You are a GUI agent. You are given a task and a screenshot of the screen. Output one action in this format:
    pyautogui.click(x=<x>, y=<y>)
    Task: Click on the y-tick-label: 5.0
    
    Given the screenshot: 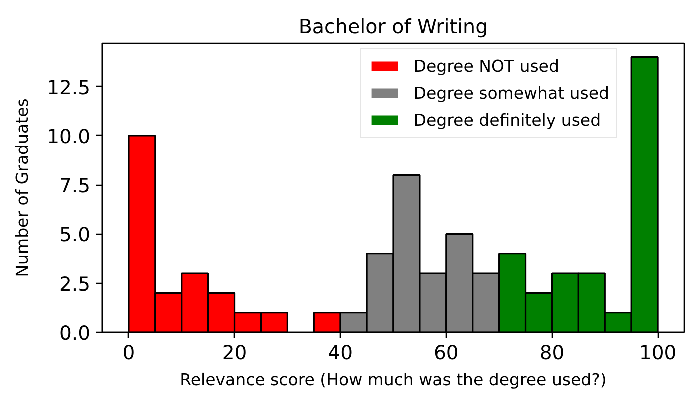 What is the action you would take?
    pyautogui.click(x=75, y=235)
    